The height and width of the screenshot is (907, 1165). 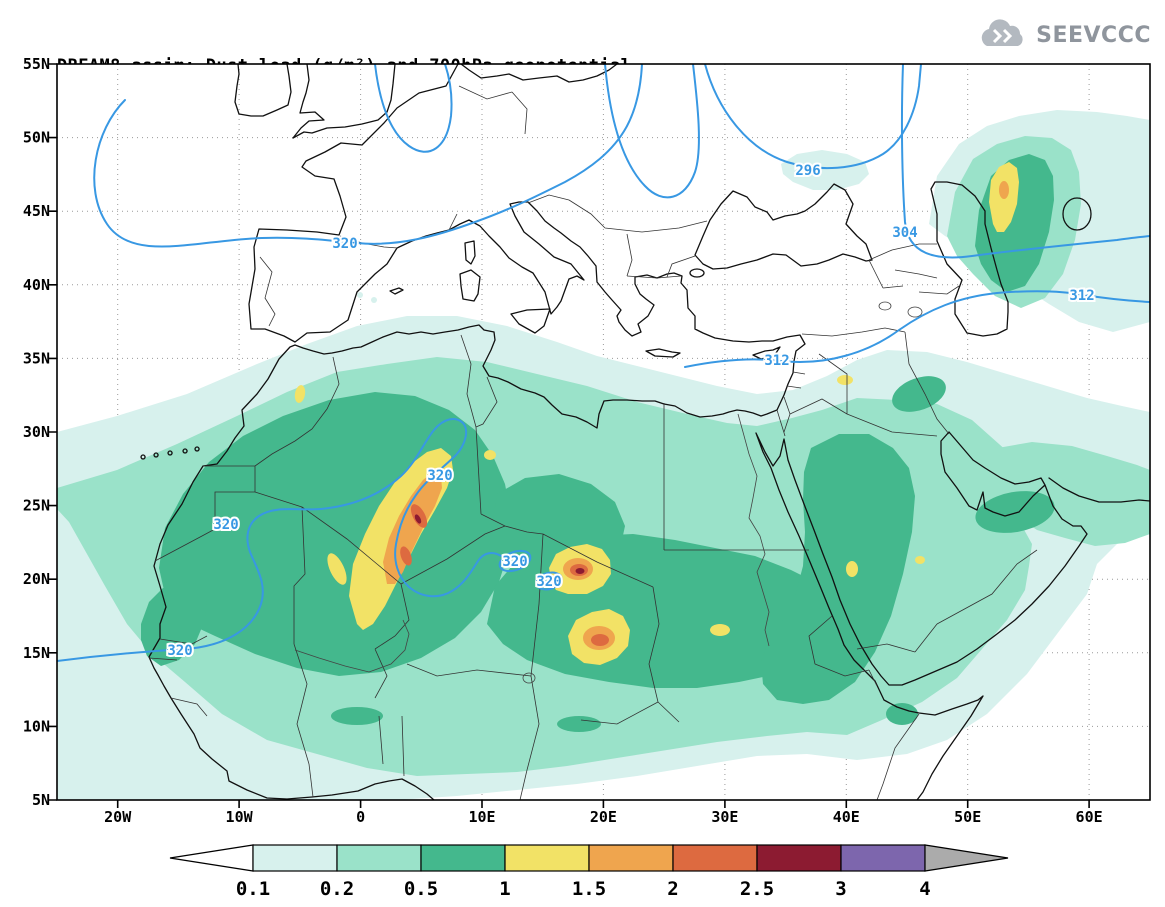 I want to click on cloud-logo-icon, so click(x=1002, y=32).